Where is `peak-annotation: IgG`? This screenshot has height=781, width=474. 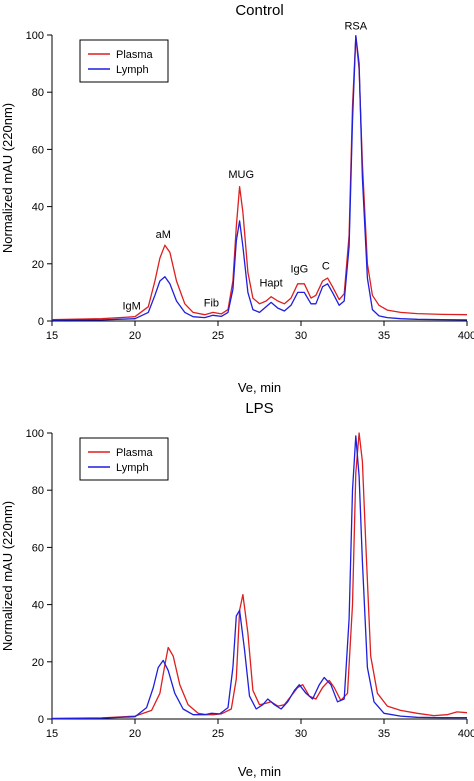
peak-annotation: IgG is located at coordinates (299, 269).